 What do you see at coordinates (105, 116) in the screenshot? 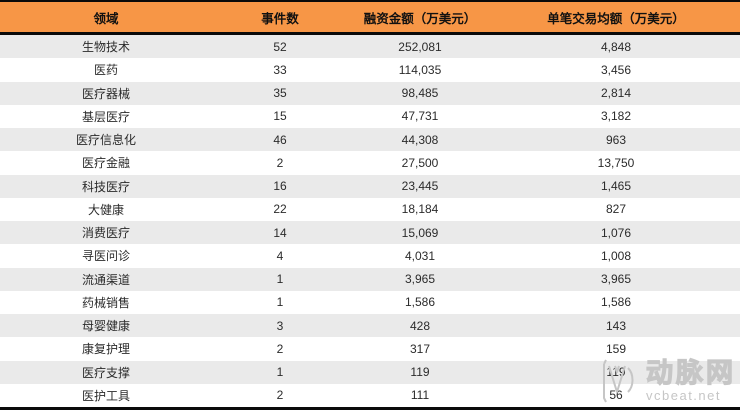
I see `cell-field: 基层医疗` at bounding box center [105, 116].